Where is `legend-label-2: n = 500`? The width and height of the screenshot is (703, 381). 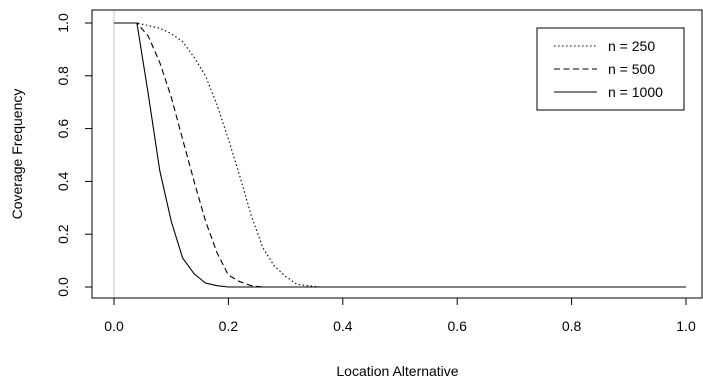
legend-label-2: n = 500 is located at coordinates (631, 69).